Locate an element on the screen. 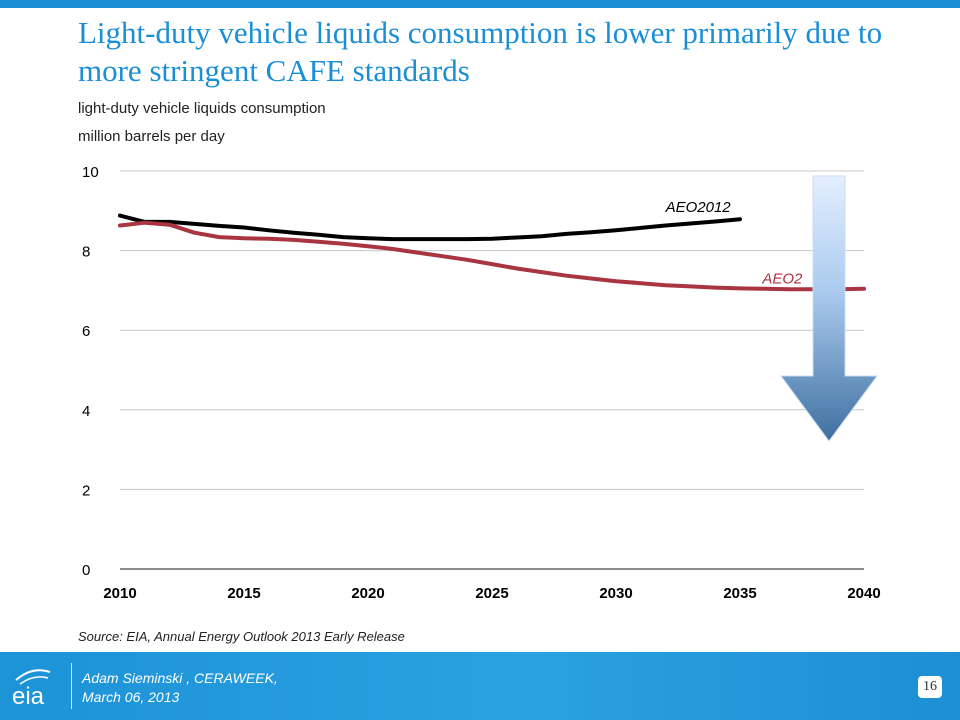 This screenshot has height=720, width=960. y-tick-label: 6 is located at coordinates (86, 331).